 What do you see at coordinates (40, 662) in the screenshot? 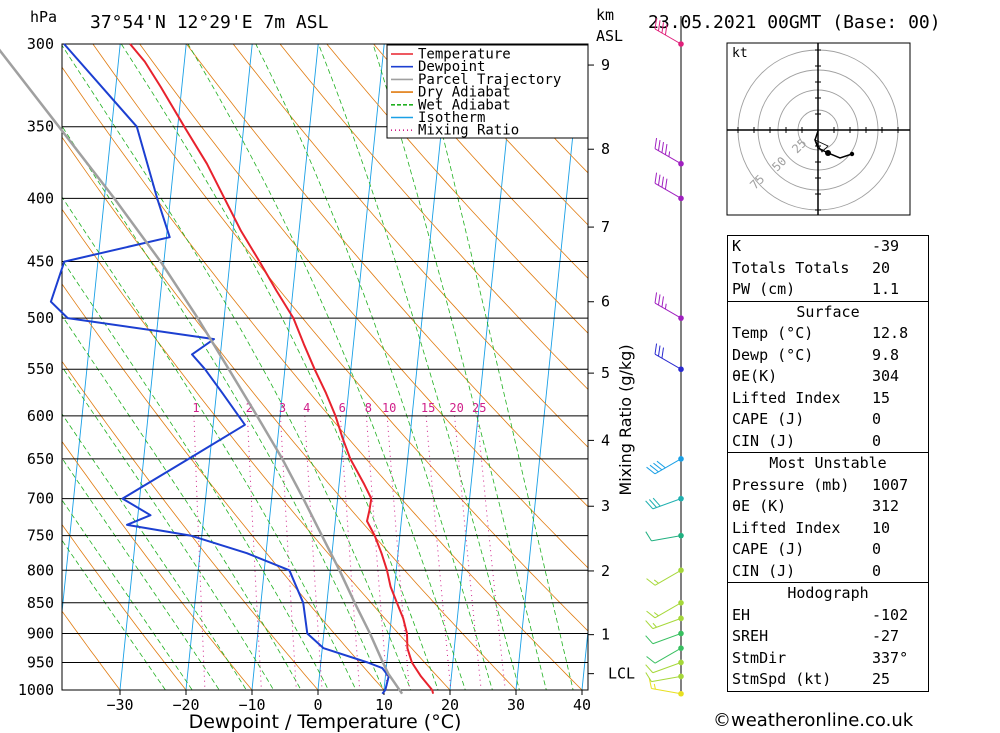
I see `pressure-tick-label: 950` at bounding box center [40, 662].